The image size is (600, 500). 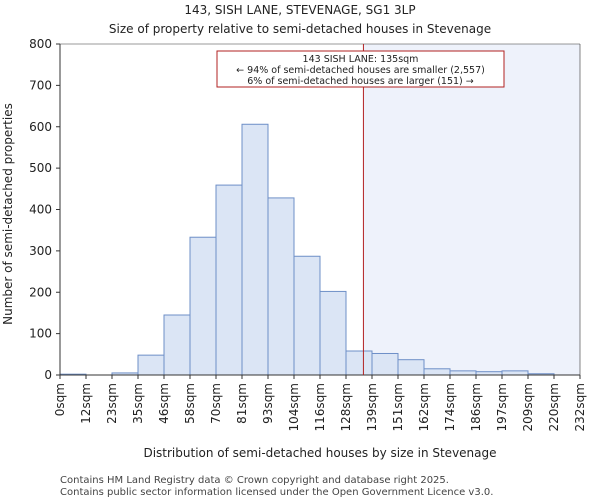 I want to click on x-tick-label: 186sqm, so click(x=476, y=407).